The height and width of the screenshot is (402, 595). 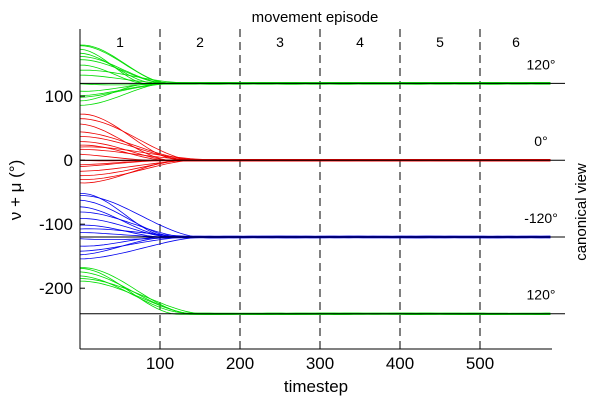 I want to click on episode-label-5: 5, so click(x=440, y=42).